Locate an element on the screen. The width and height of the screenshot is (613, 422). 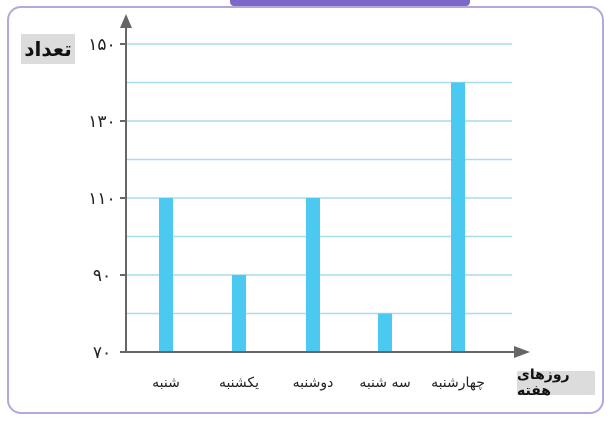
top-decoration is located at coordinates (350, 3).